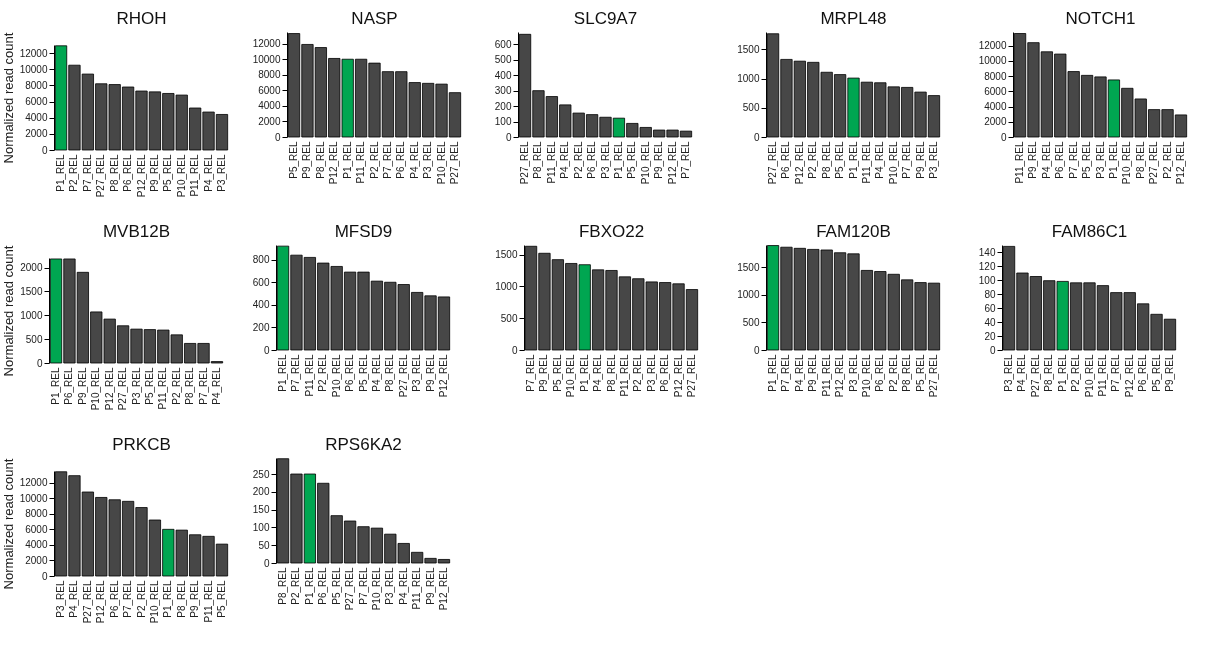 This screenshot has width=1214, height=646. I want to click on y-tick-label: 60, so click(990, 308).